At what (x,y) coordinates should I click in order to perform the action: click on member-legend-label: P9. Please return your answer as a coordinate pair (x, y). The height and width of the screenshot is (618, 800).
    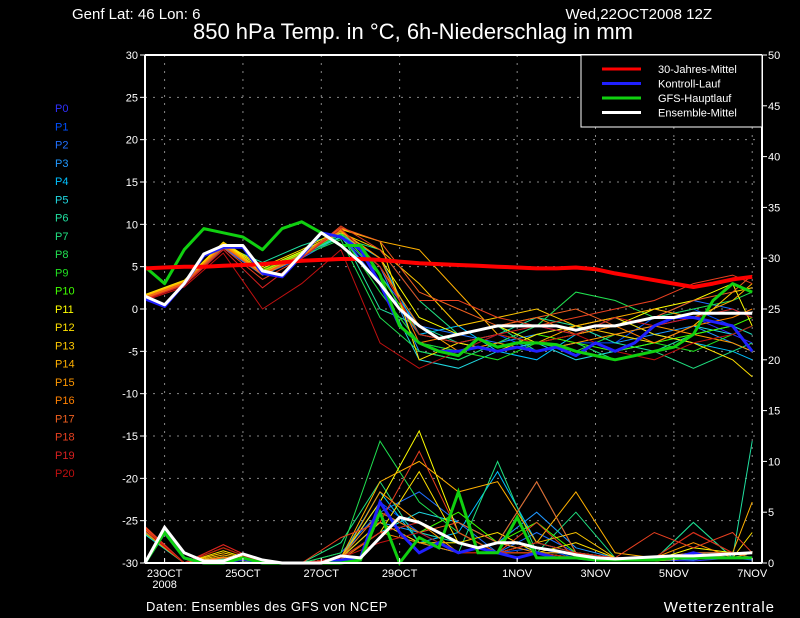
    Looking at the image, I should click on (61, 273).